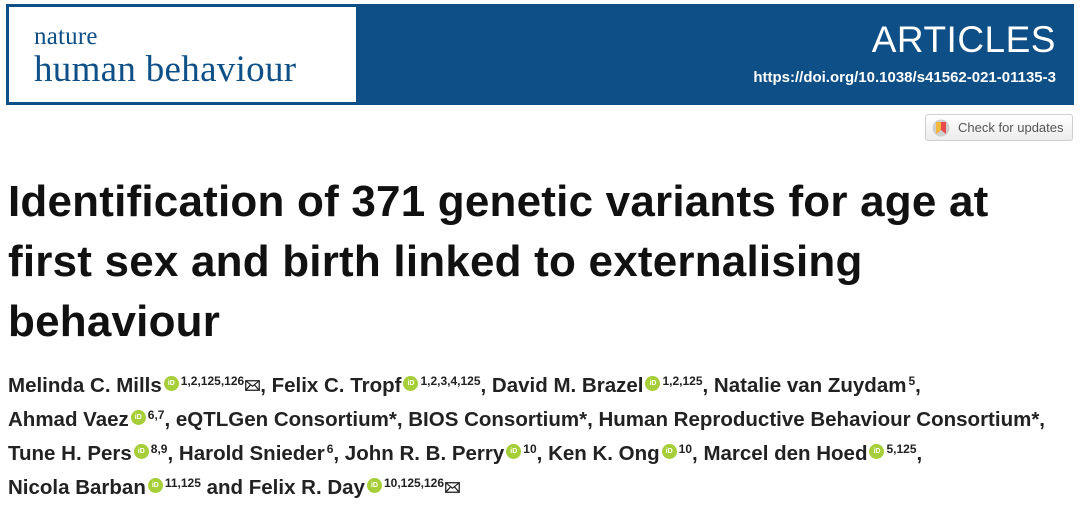 This screenshot has width=1080, height=508. I want to click on author-affiliation: 5, so click(912, 381).